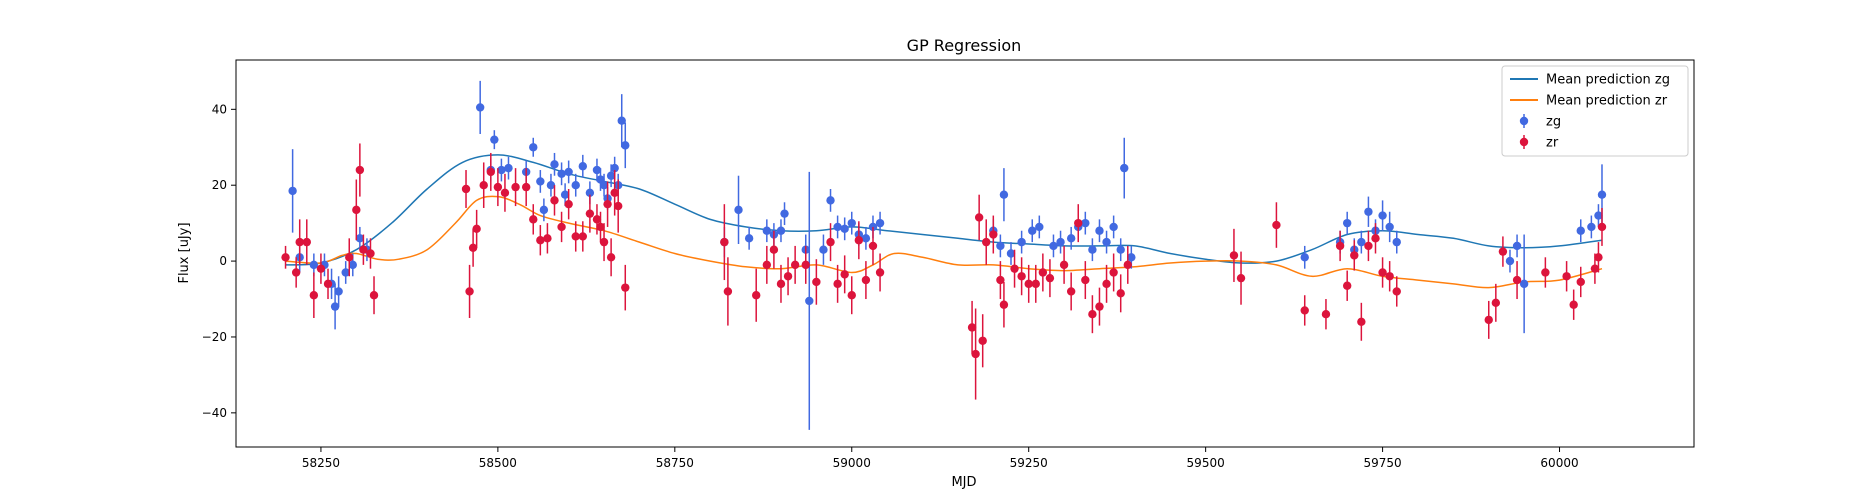  I want to click on legend-marker-swatch, so click(1524, 142).